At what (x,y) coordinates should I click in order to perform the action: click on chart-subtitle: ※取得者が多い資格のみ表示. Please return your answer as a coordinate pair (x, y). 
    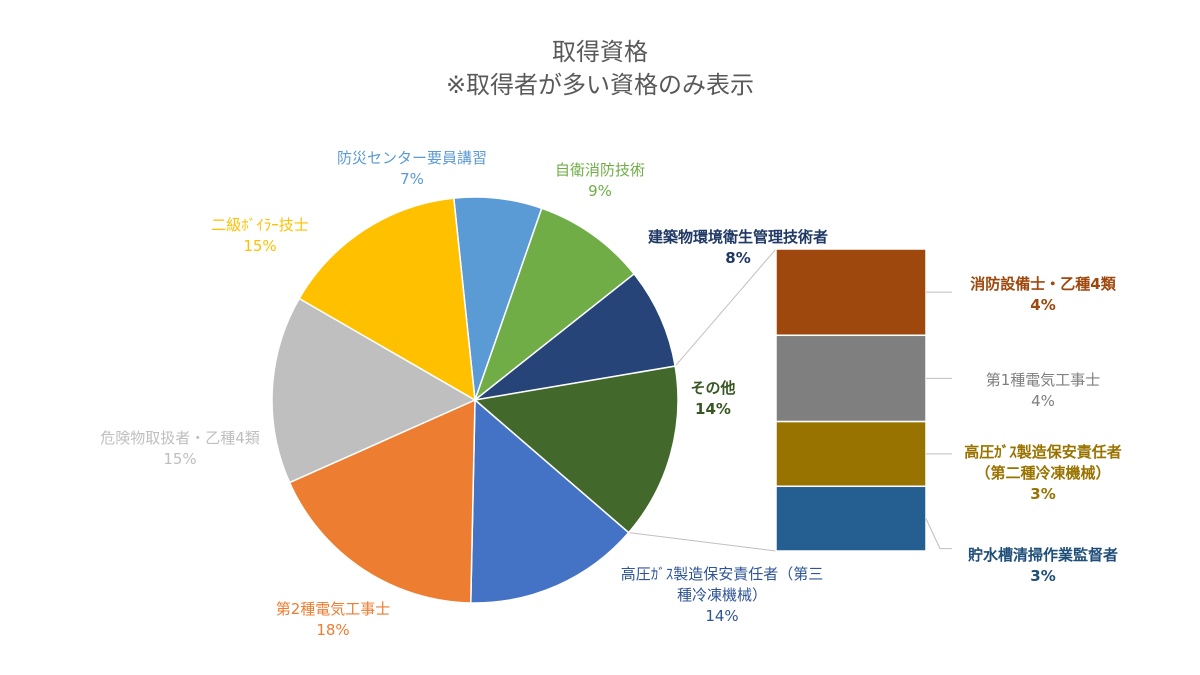
    Looking at the image, I should click on (600, 85).